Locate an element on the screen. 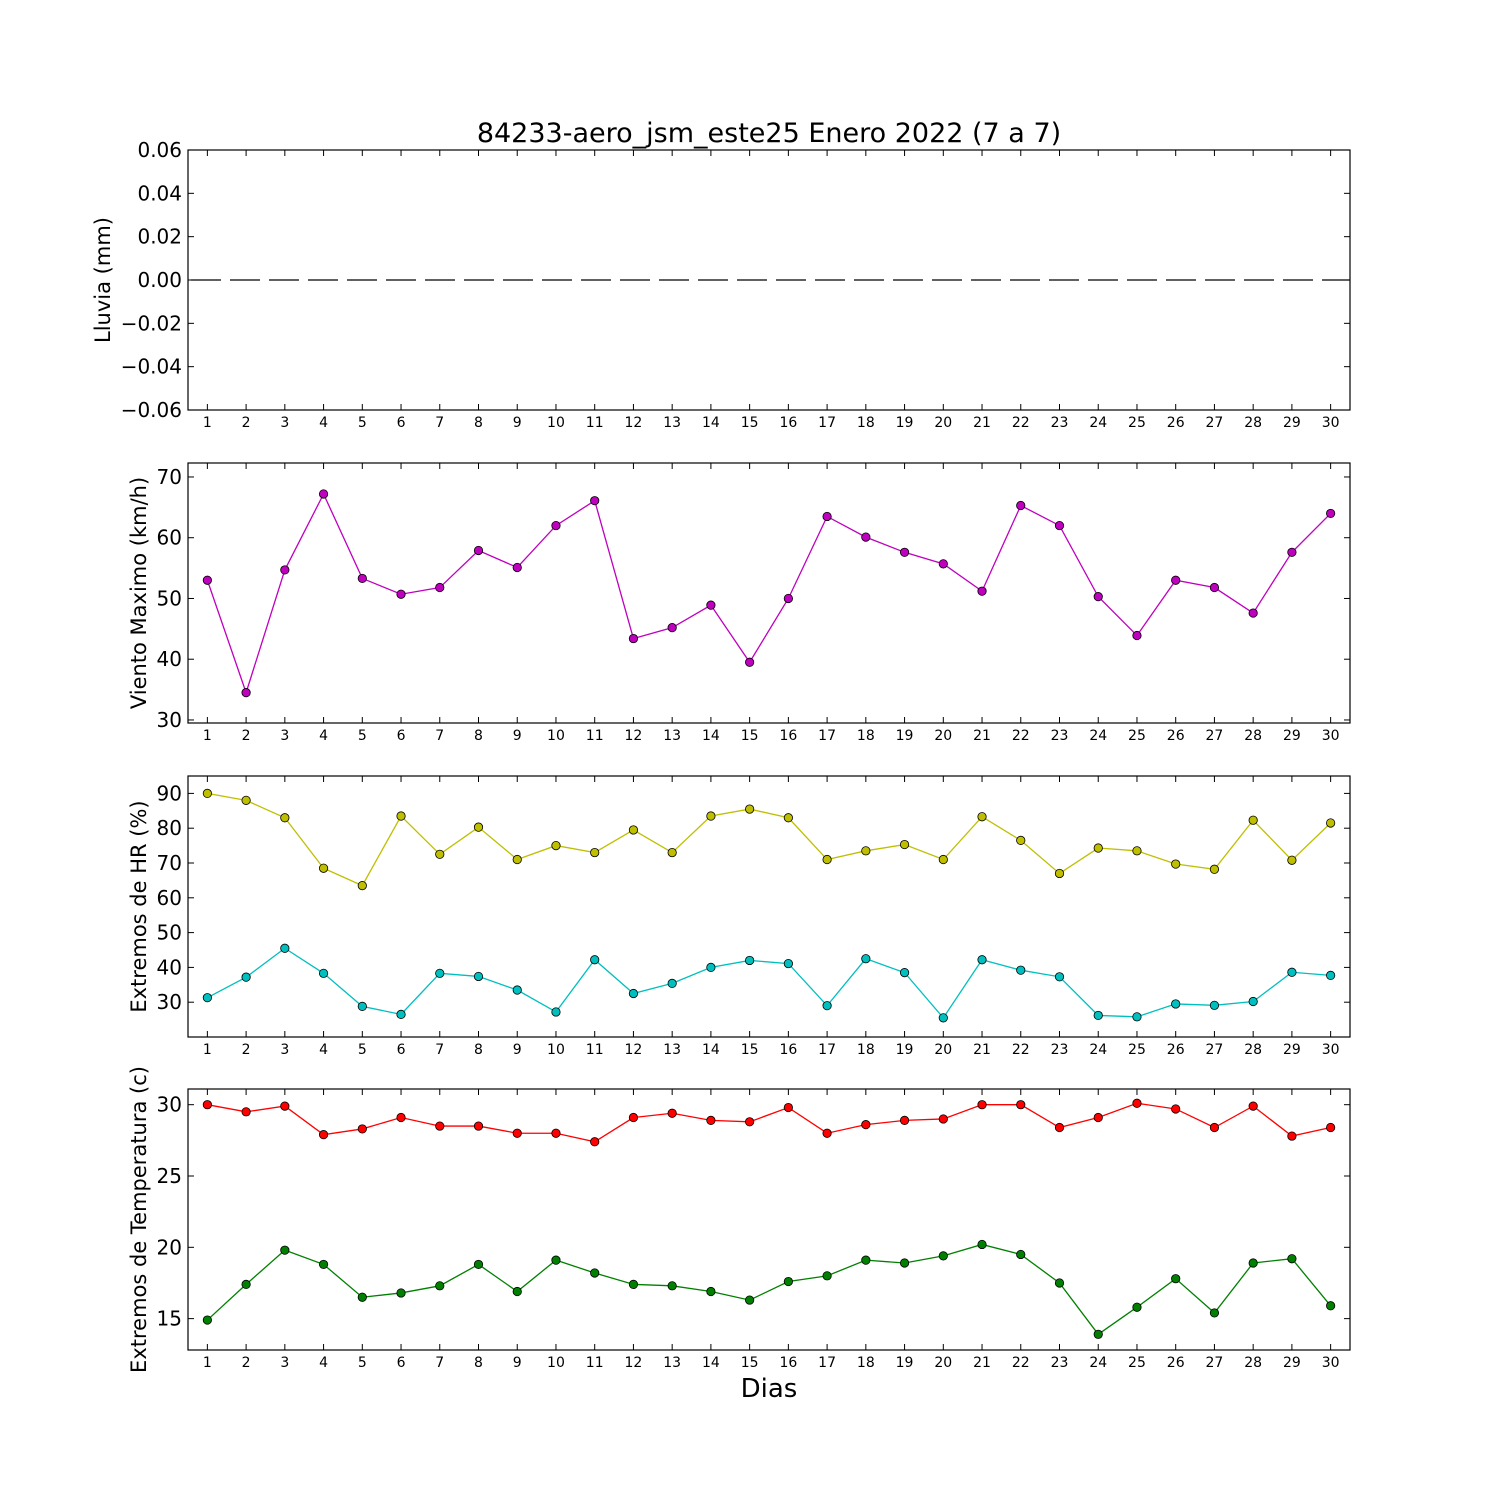  x-tick-label: 12 is located at coordinates (634, 423).